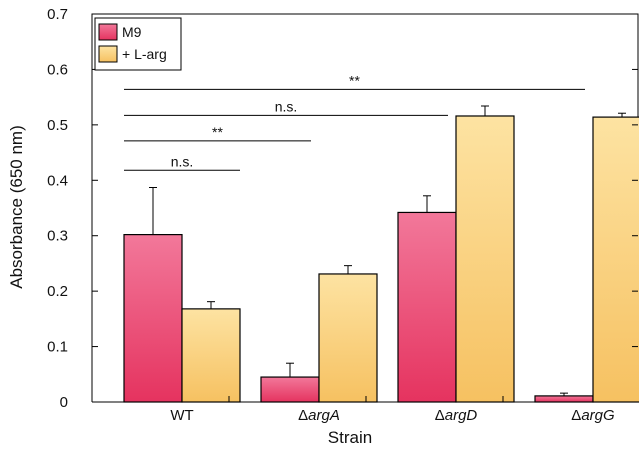  Describe the element at coordinates (350, 437) in the screenshot. I see `x-axis-title: Strain` at that location.